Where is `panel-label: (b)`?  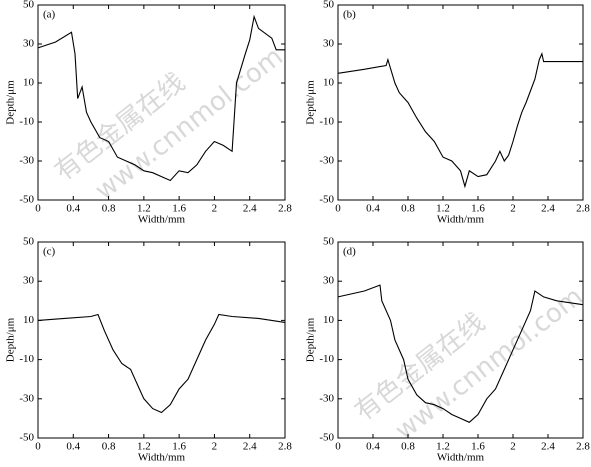
panel-label: (b) is located at coordinates (349, 15).